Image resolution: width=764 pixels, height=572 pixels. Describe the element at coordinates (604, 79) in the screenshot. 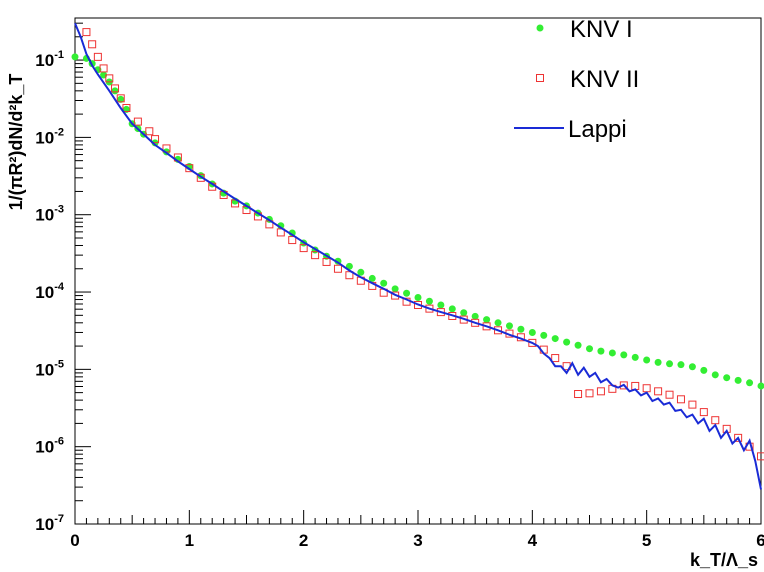

I see `legend-label: KNV II` at that location.